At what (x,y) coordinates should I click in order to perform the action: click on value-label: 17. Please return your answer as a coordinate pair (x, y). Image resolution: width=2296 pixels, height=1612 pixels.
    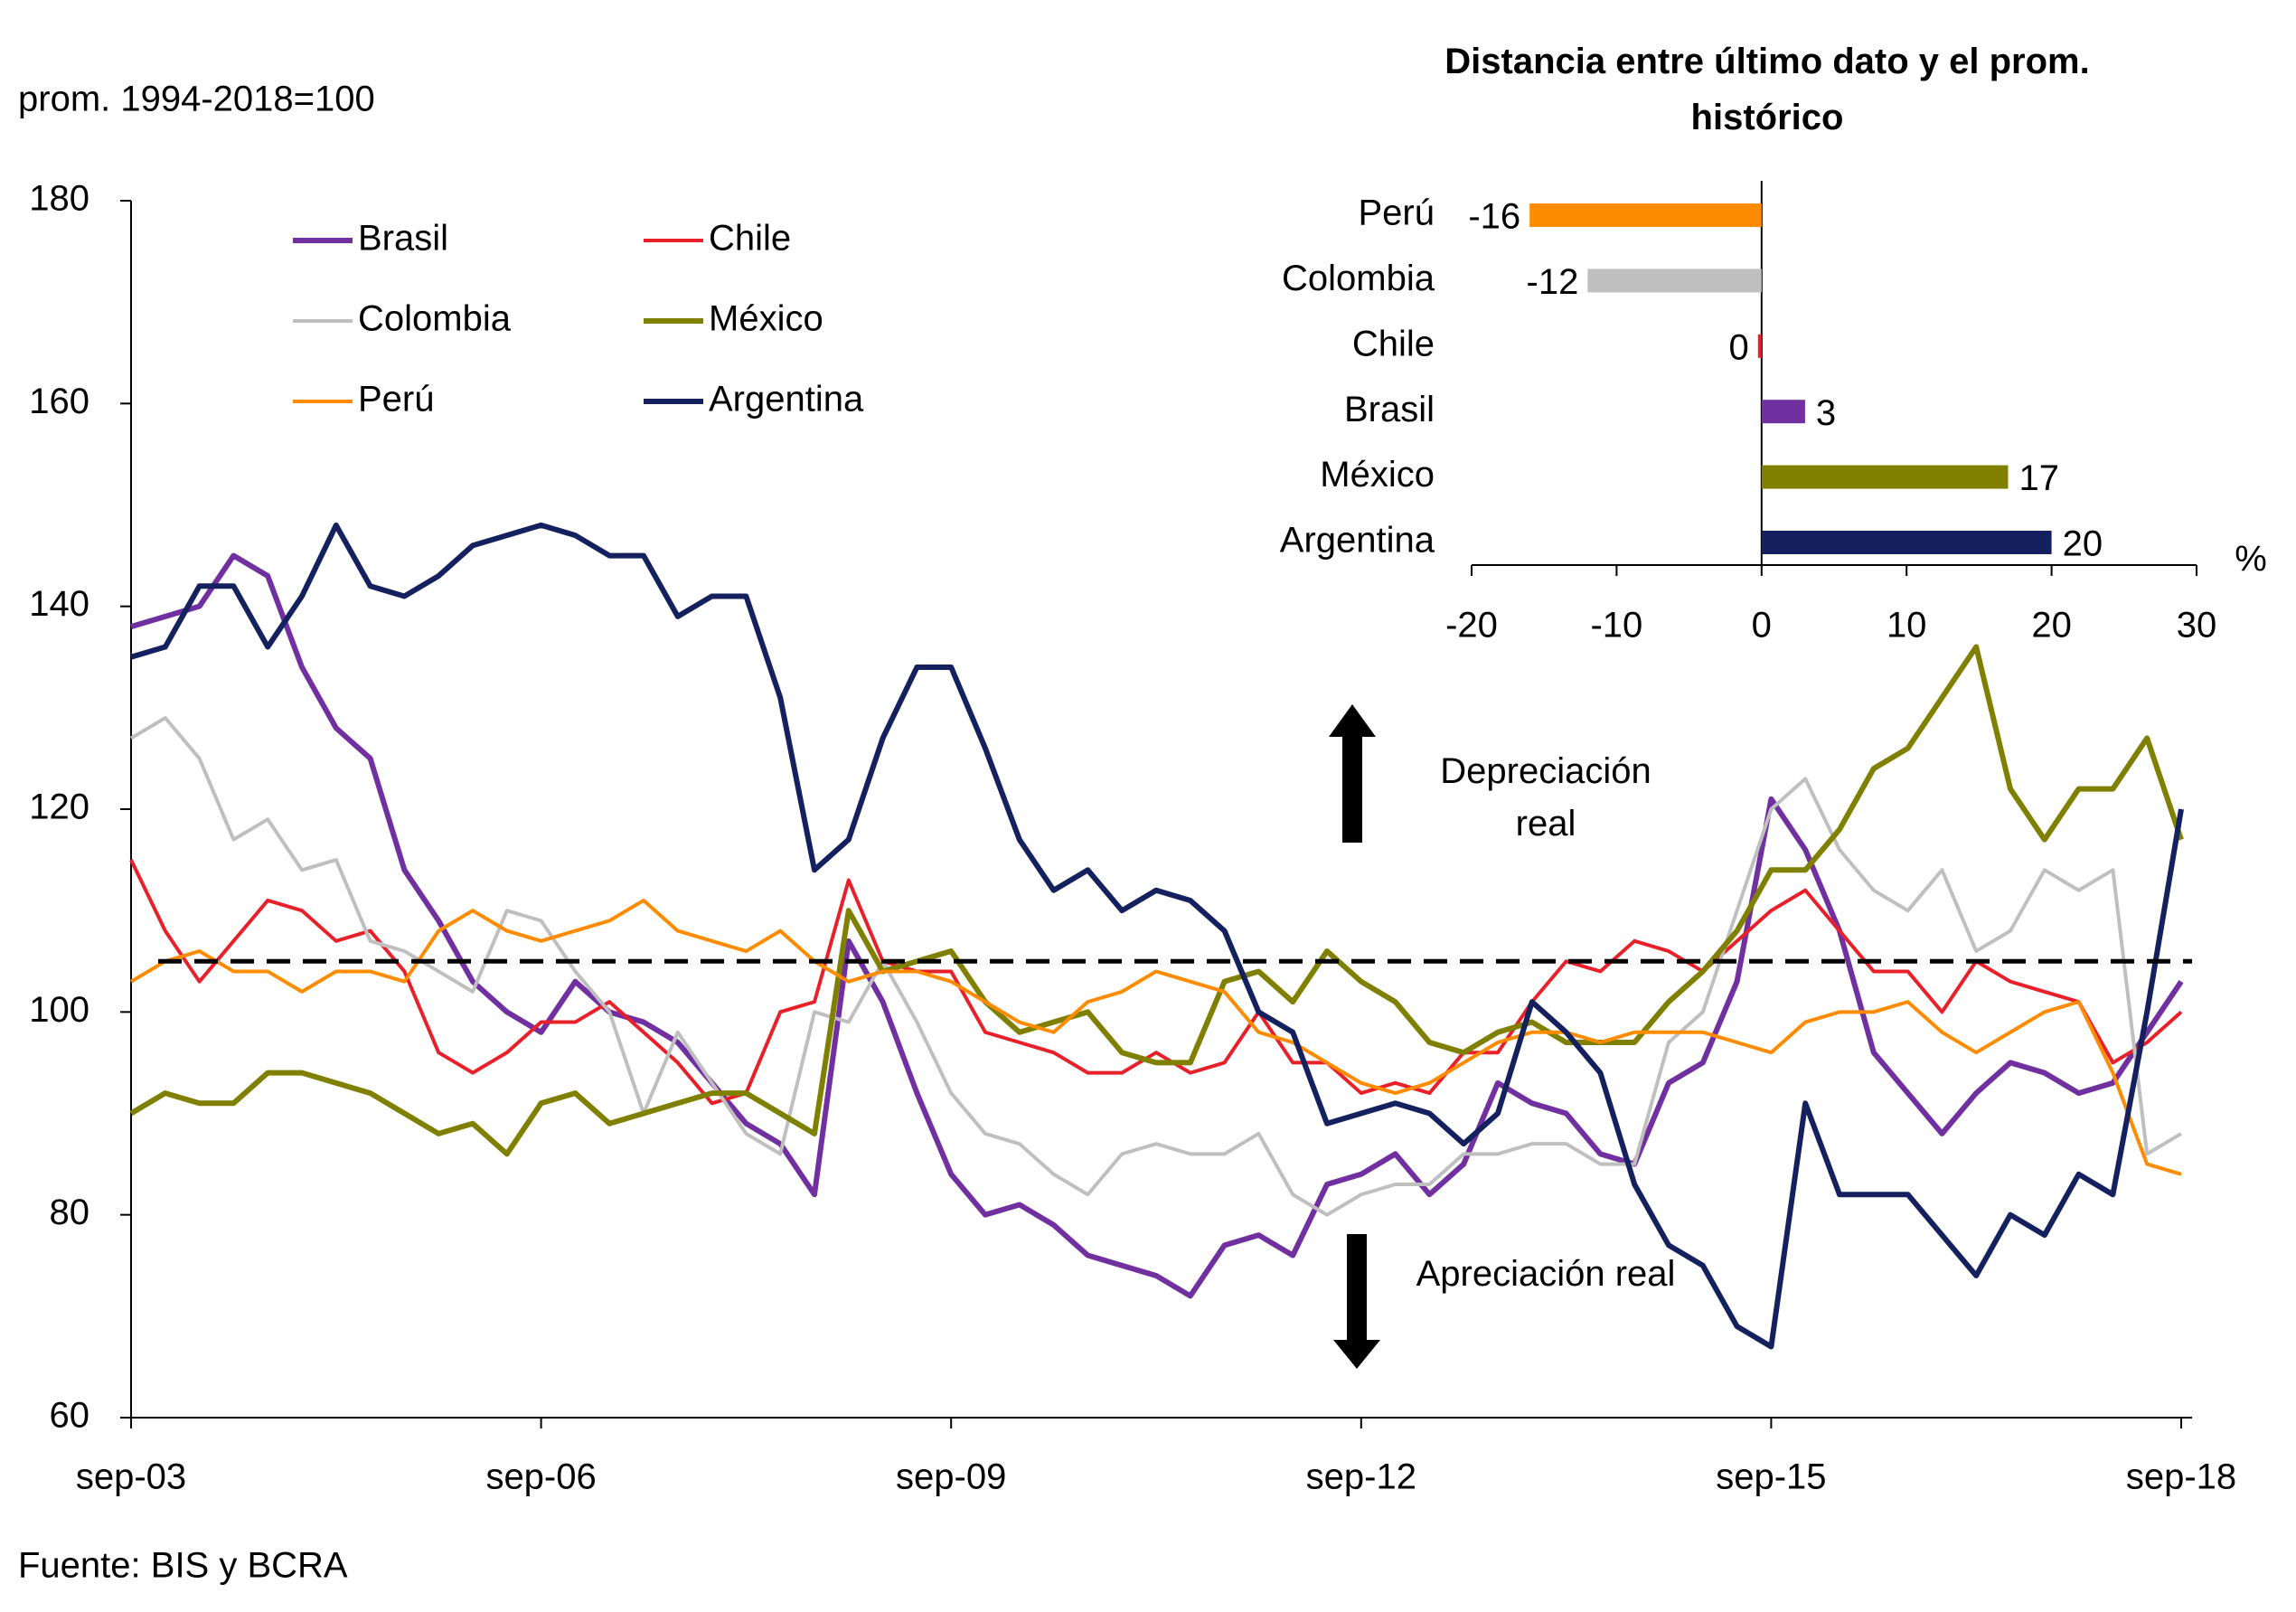
    Looking at the image, I should click on (2038, 478).